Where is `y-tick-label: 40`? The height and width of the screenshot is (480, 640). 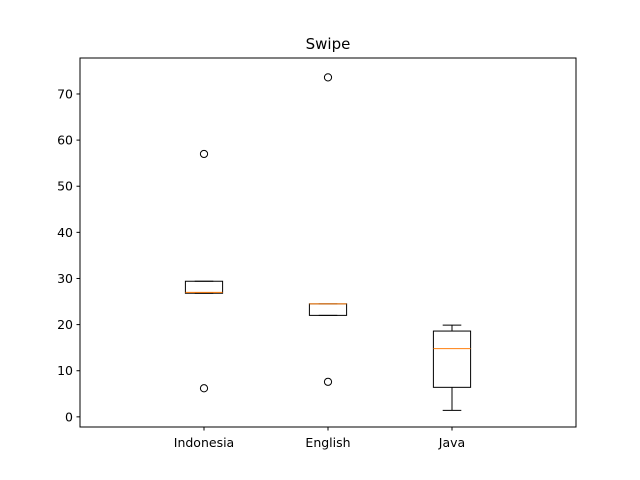
y-tick-label: 40 is located at coordinates (65, 232).